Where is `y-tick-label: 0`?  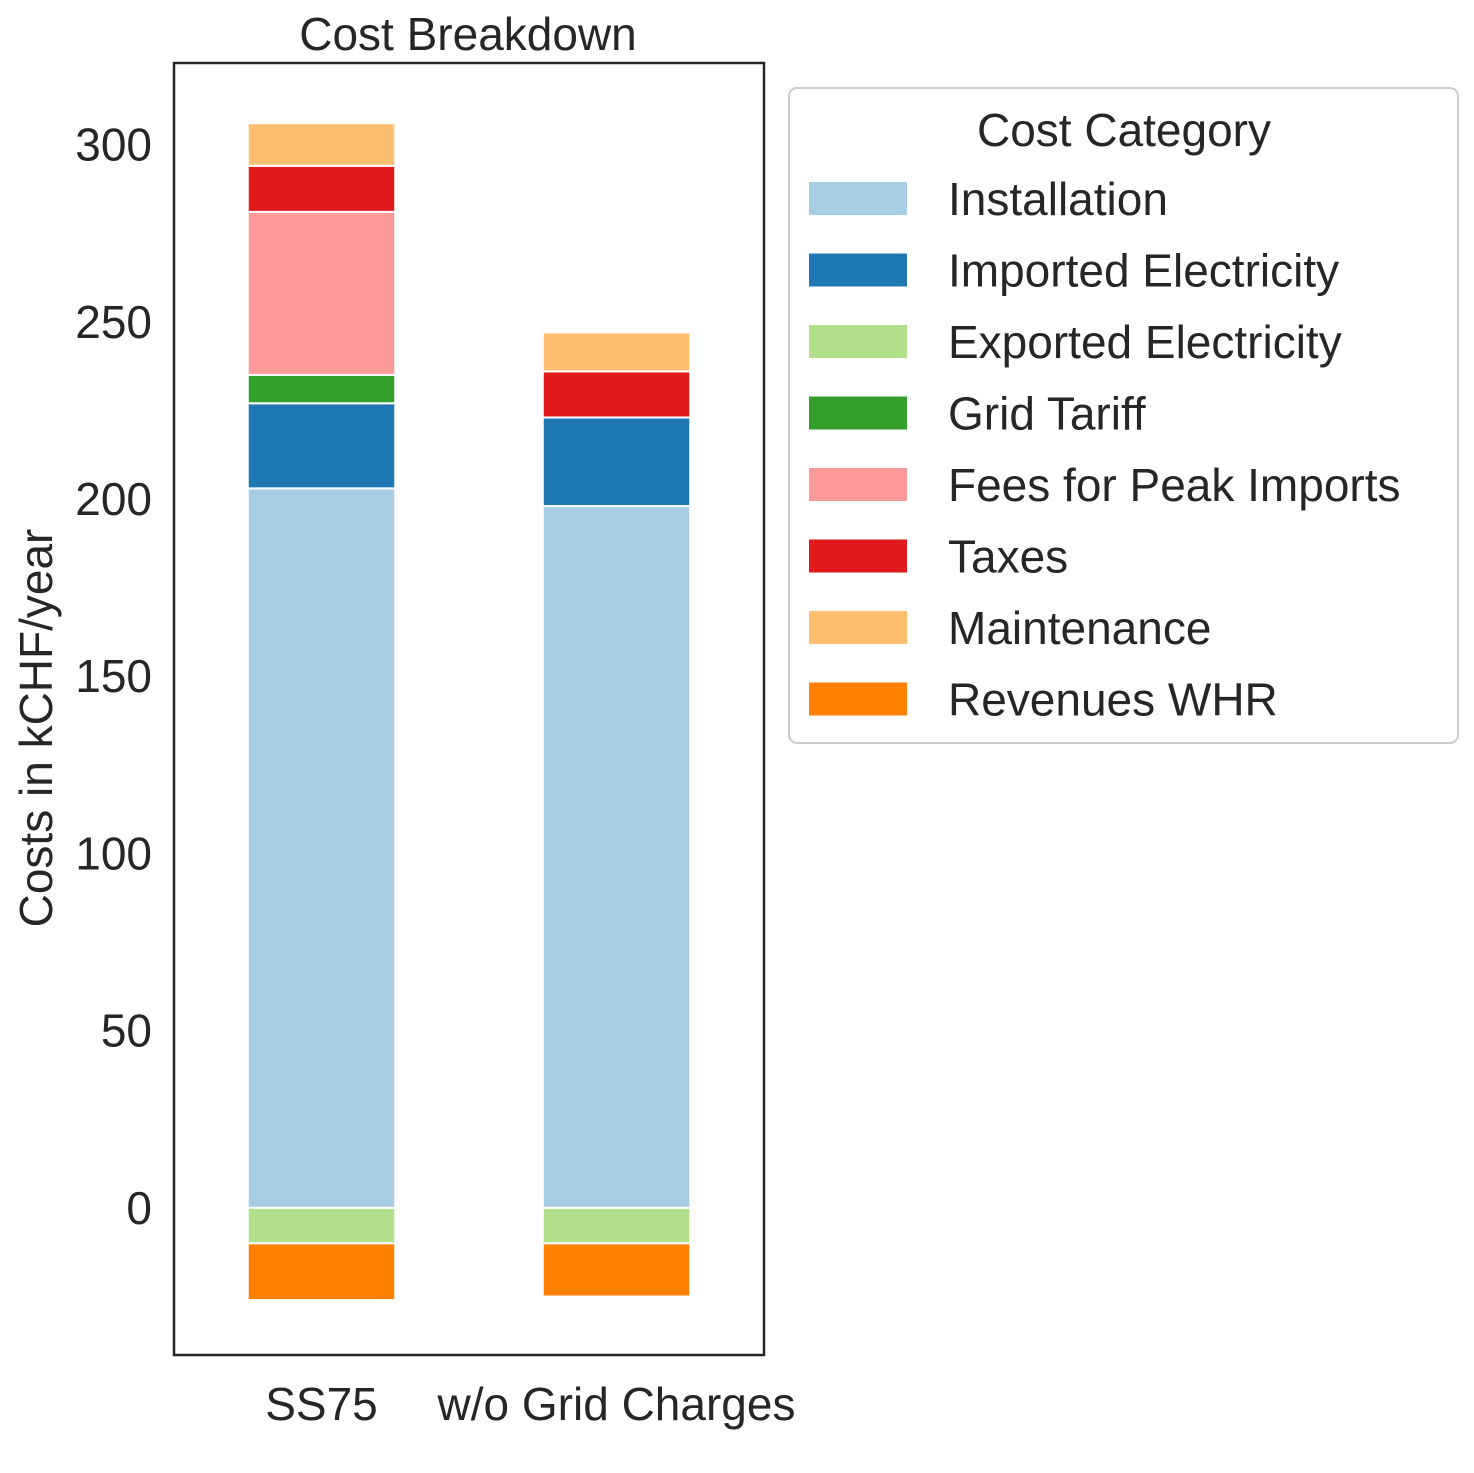
y-tick-label: 0 is located at coordinates (139, 1208).